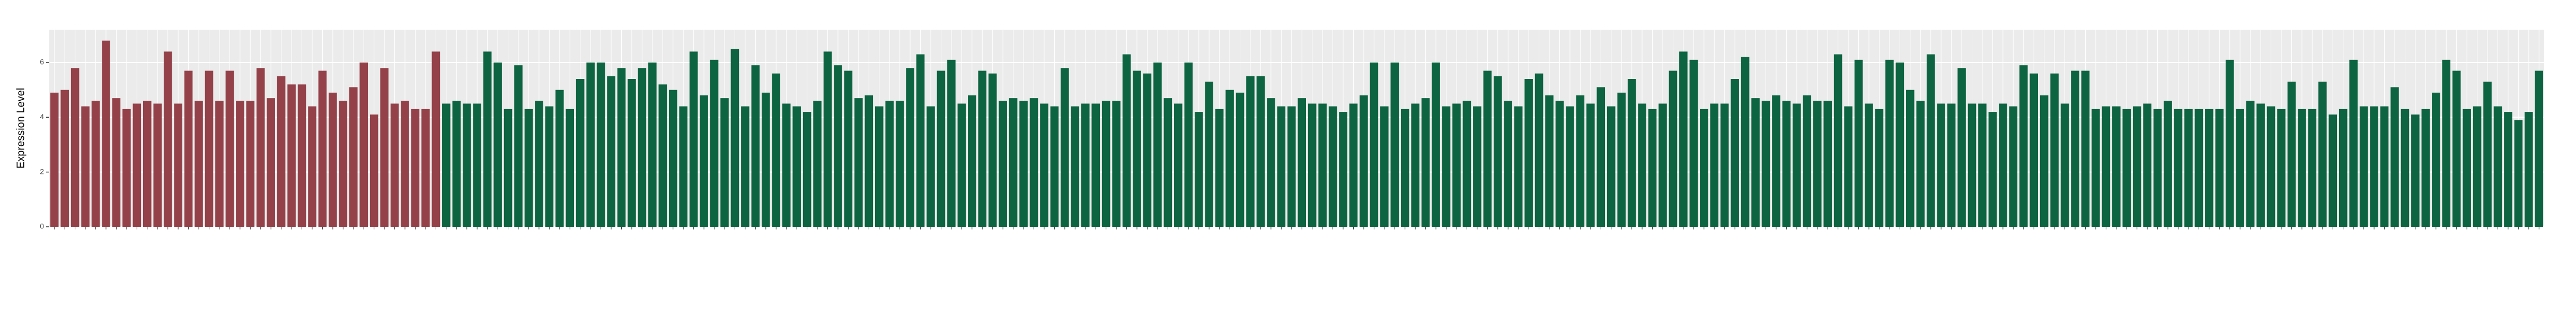  I want to click on y-axis-title: Expression Level, so click(21, 128).